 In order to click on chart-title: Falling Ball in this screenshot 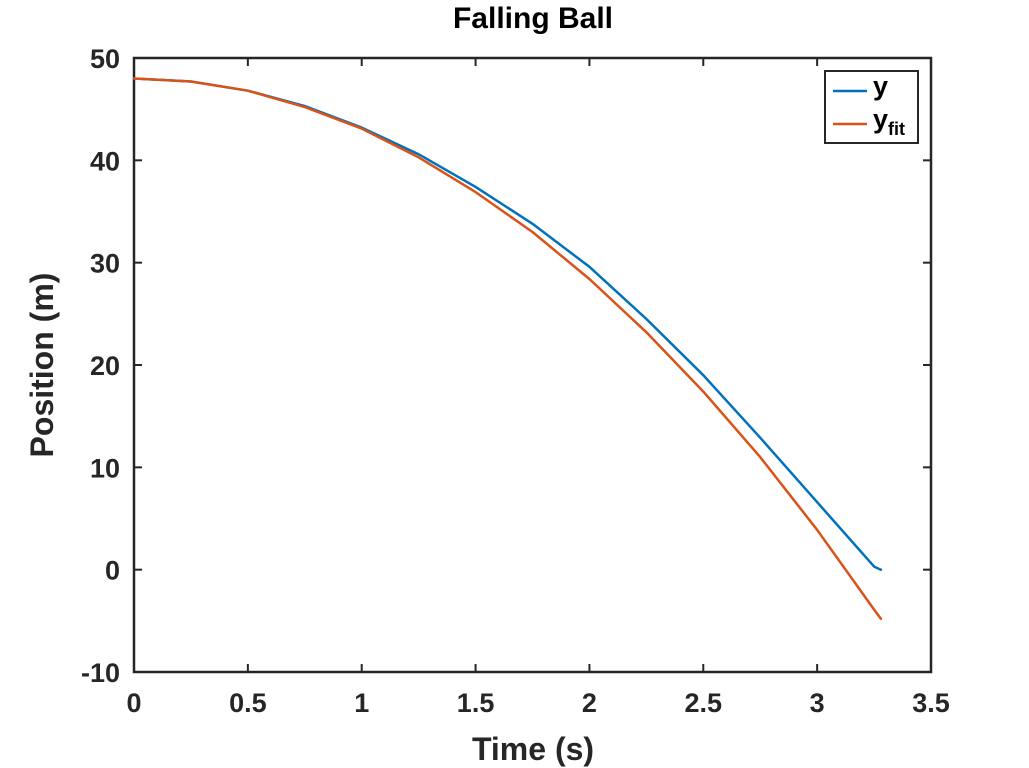, I will do `click(533, 18)`.